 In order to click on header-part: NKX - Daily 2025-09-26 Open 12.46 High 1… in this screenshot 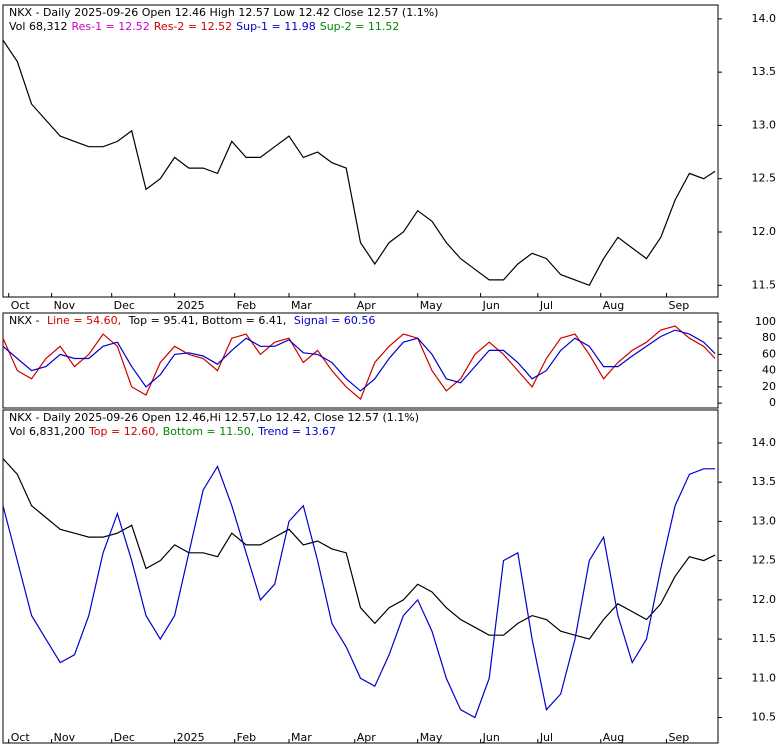, I will do `click(223, 12)`.